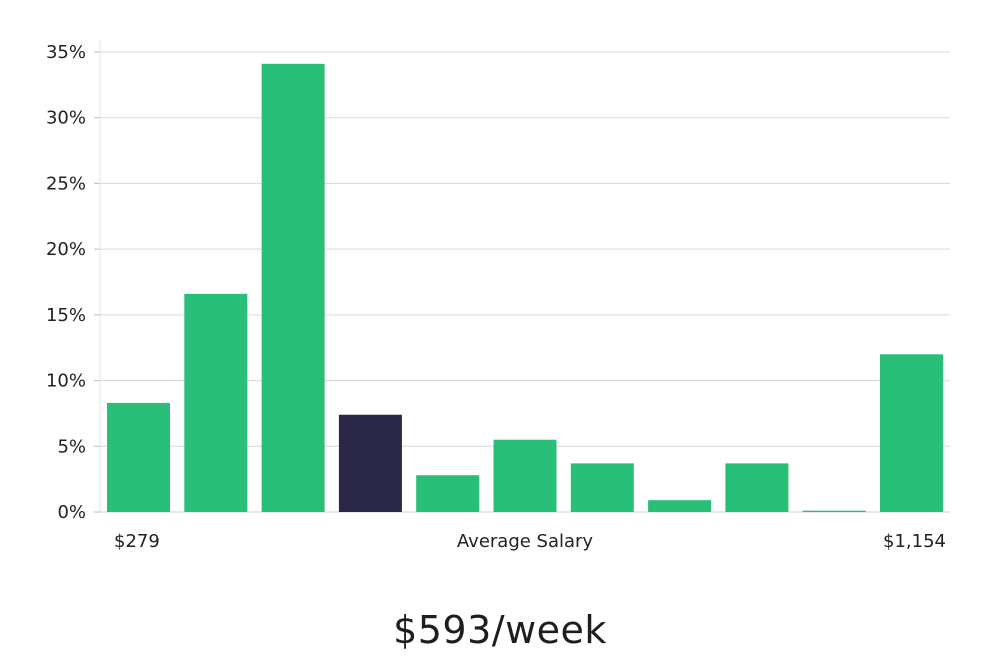 This screenshot has height=660, width=1000. Describe the element at coordinates (66, 315) in the screenshot. I see `y-tick-label: 15%` at that location.